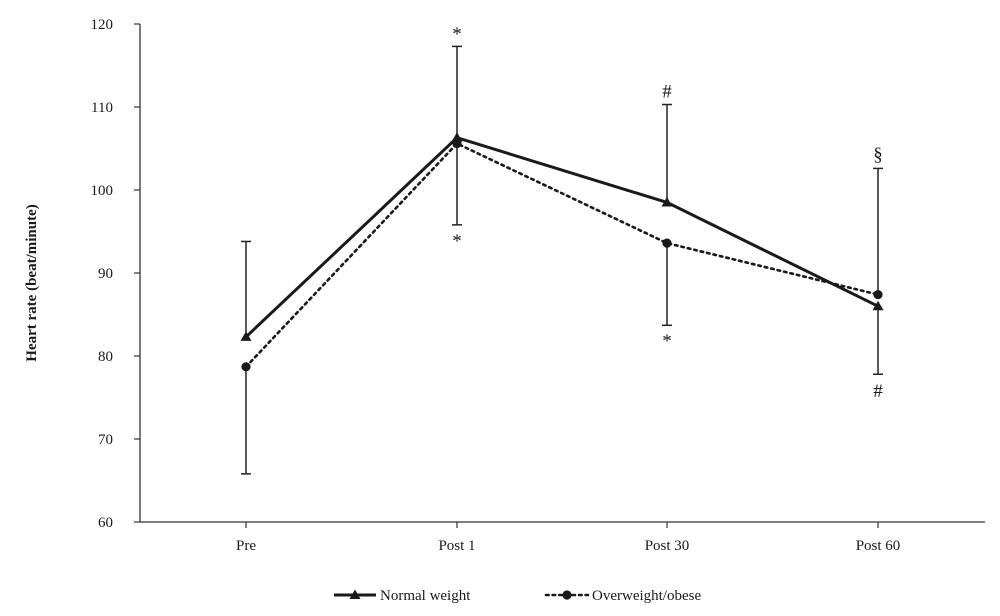 This screenshot has height=616, width=1000. What do you see at coordinates (105, 357) in the screenshot?
I see `y-tick-label-80: 80` at bounding box center [105, 357].